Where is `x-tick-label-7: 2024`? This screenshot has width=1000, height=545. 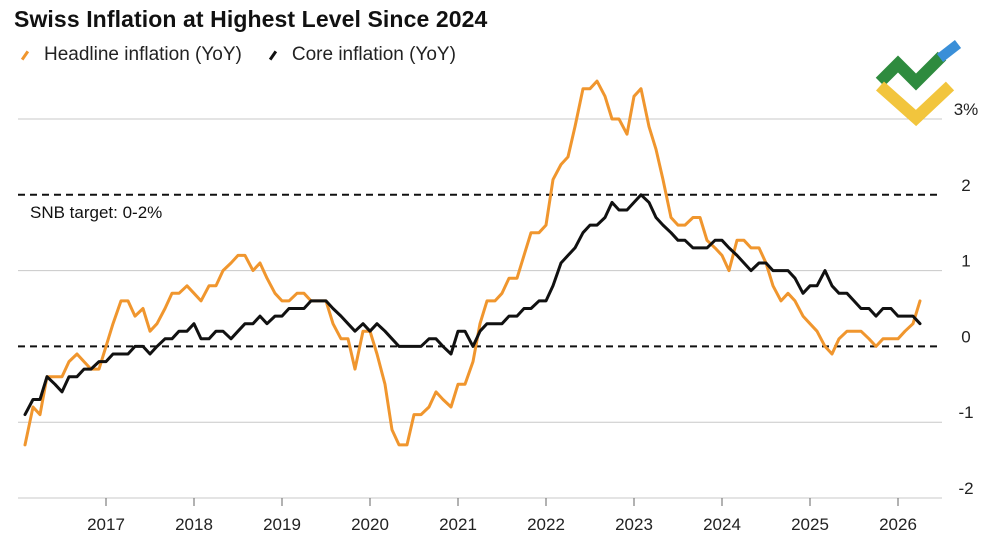 x-tick-label-7: 2024 is located at coordinates (722, 524).